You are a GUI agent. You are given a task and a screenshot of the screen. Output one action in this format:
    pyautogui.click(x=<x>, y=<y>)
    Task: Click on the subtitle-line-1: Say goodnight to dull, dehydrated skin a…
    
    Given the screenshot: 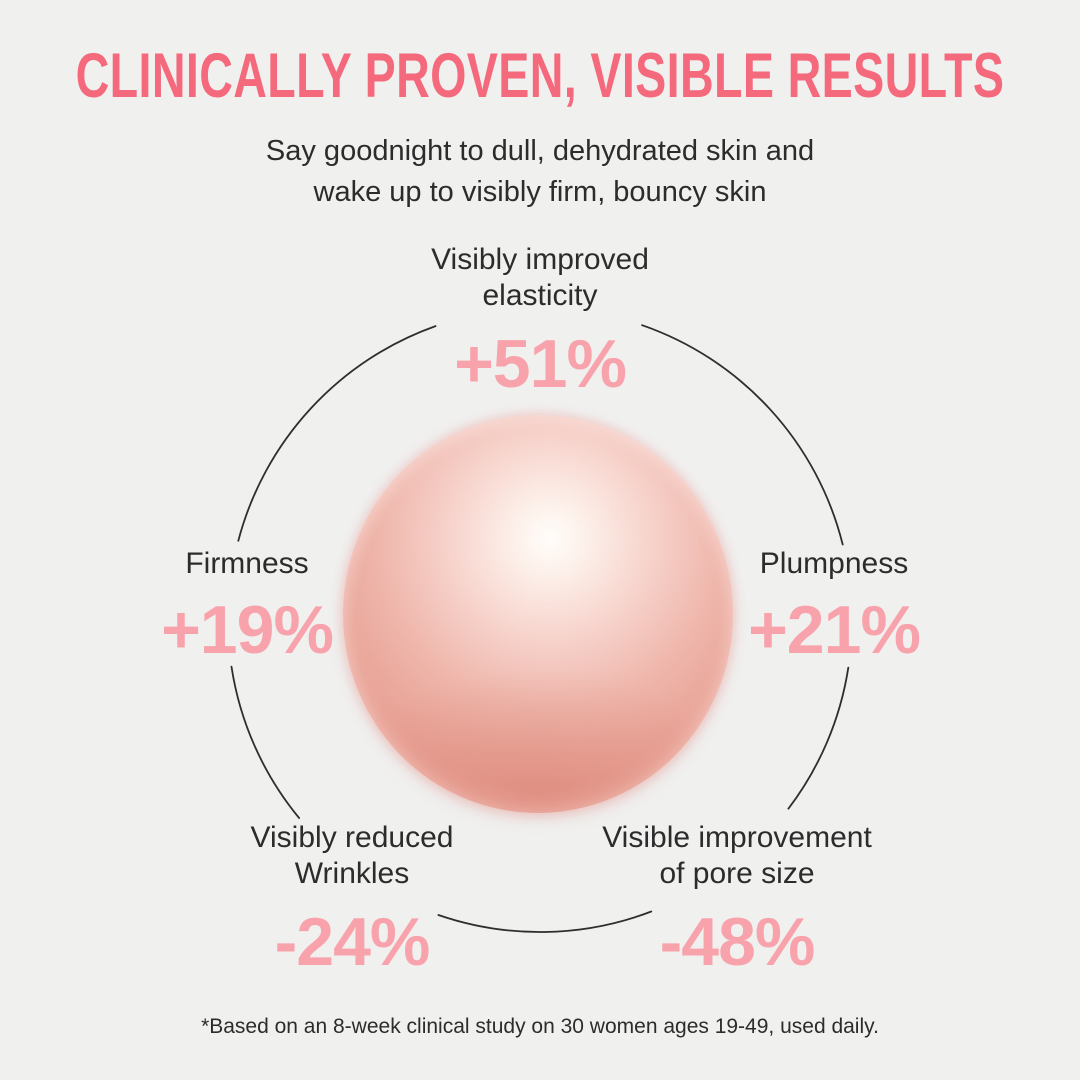 What is the action you would take?
    pyautogui.click(x=540, y=151)
    